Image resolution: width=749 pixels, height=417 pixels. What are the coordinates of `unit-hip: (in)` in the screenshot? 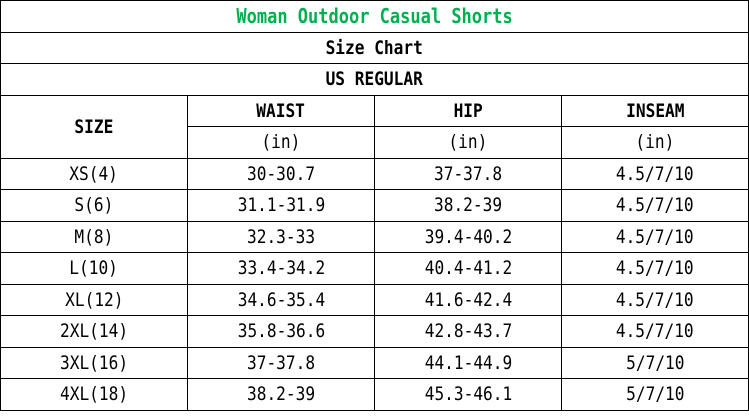 It's located at (468, 142).